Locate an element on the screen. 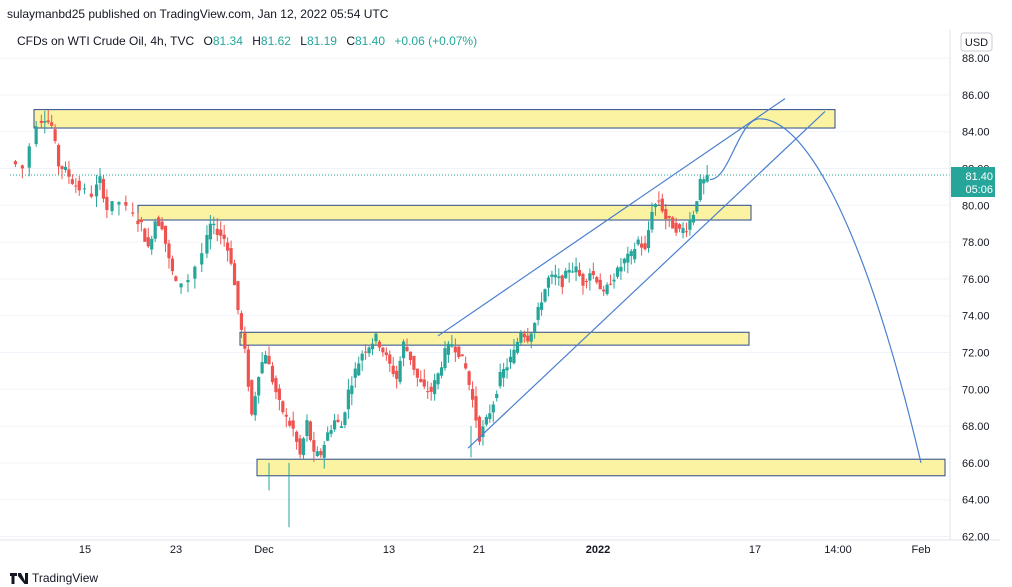  low-label: L is located at coordinates (303, 41).